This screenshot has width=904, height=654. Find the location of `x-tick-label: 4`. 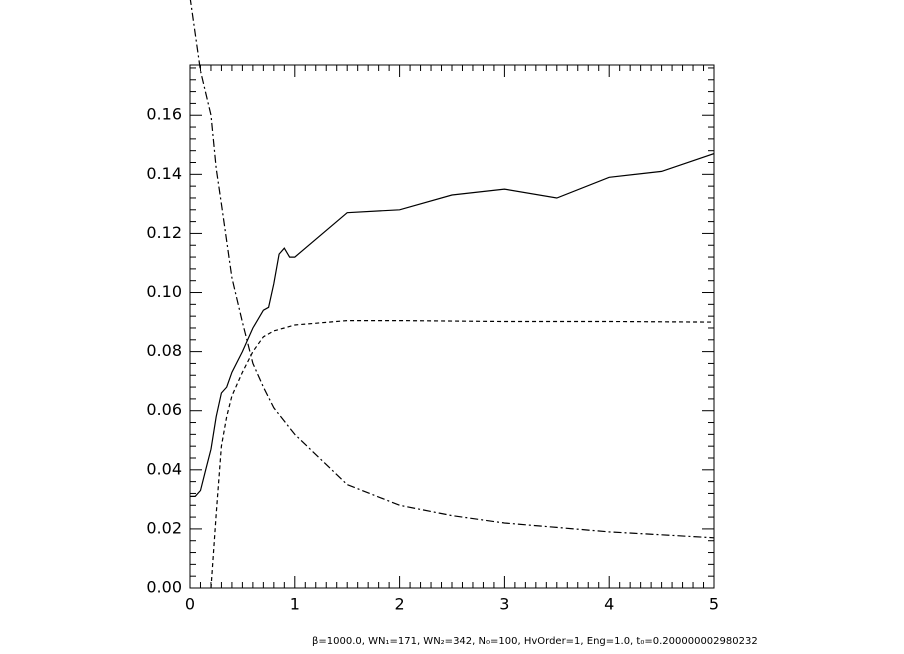

x-tick-label: 4 is located at coordinates (609, 604).